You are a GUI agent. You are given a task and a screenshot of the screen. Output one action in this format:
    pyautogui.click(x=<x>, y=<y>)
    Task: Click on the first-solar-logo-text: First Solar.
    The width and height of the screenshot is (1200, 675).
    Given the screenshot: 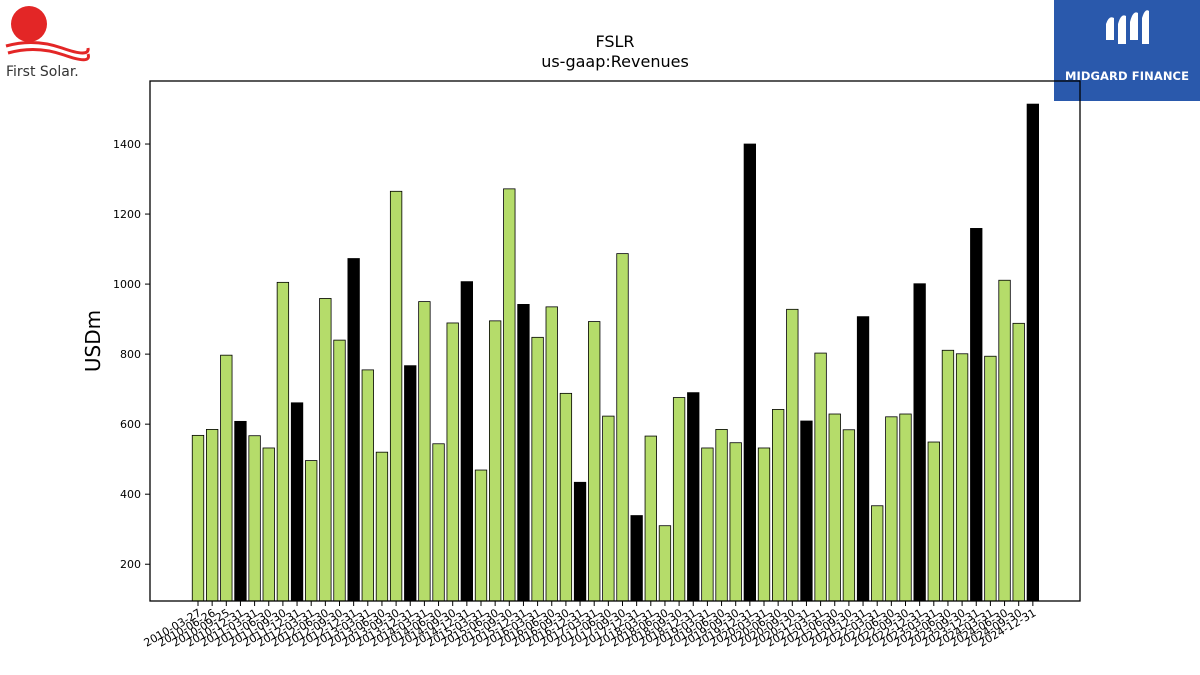 What is the action you would take?
    pyautogui.click(x=42, y=72)
    